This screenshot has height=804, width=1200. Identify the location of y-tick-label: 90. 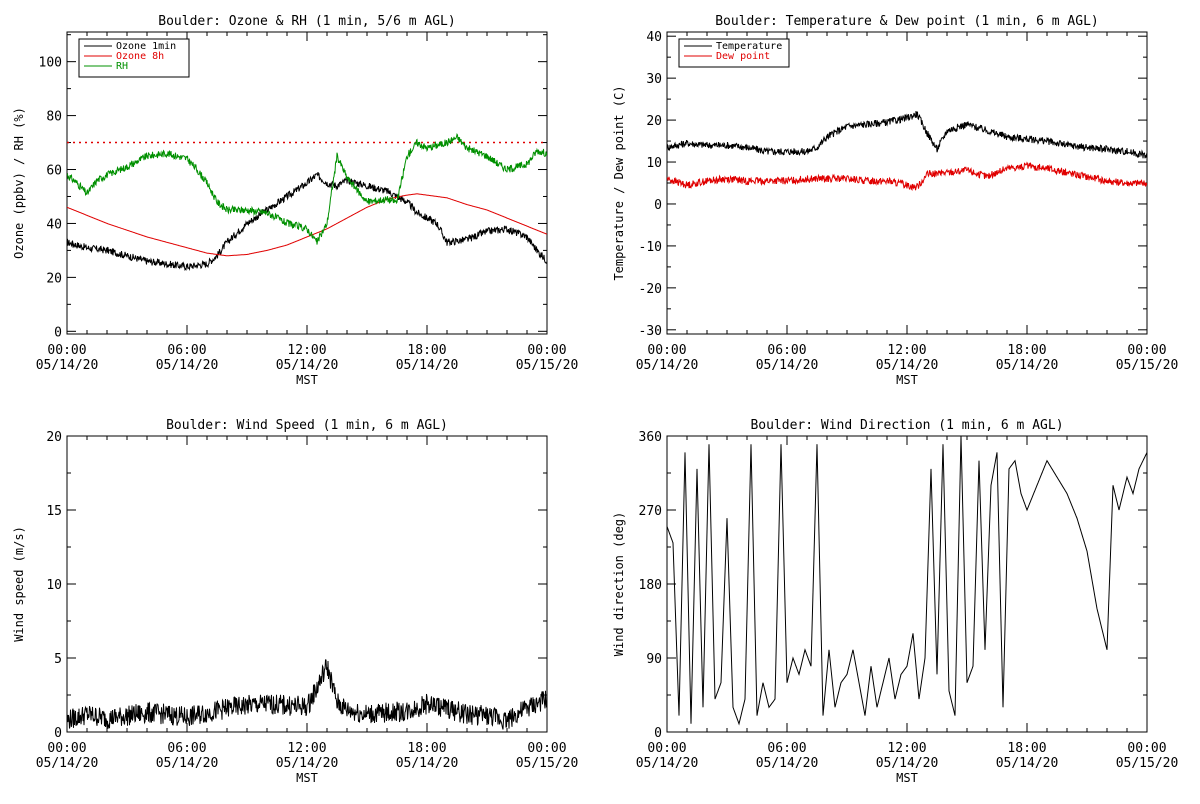
(654, 659).